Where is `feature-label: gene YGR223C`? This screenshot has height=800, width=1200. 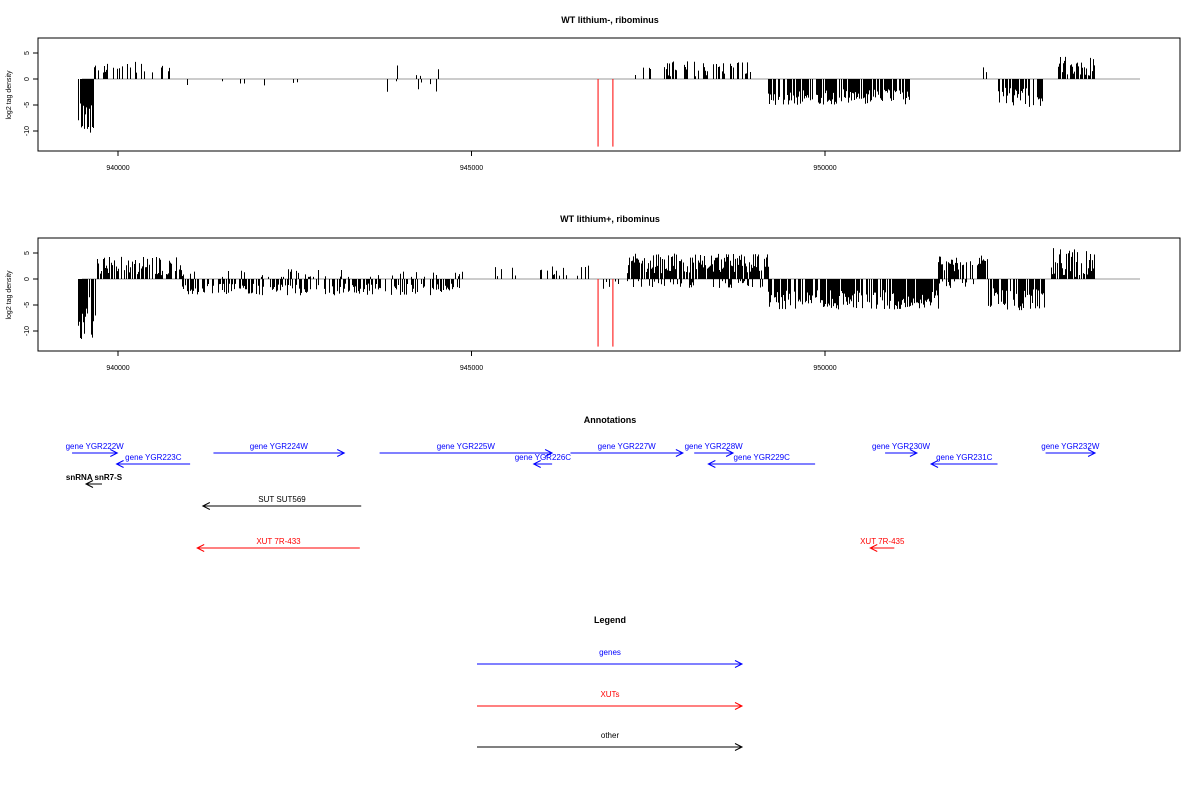 feature-label: gene YGR223C is located at coordinates (153, 457).